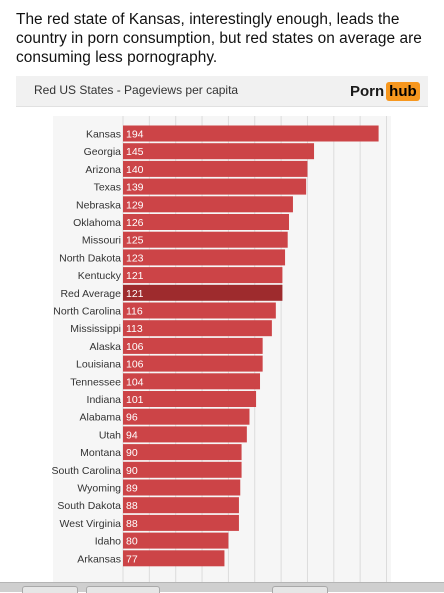 This screenshot has height=593, width=444. Describe the element at coordinates (135, 241) in the screenshot. I see `value-label: 125` at that location.